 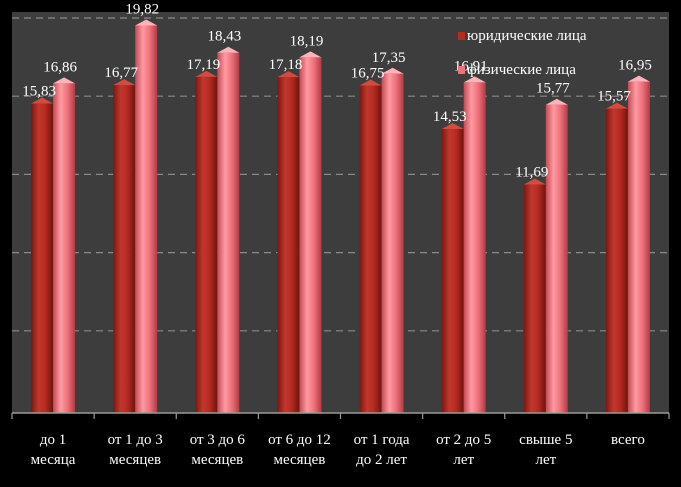 I want to click on data-label: 18,43, so click(x=224, y=37).